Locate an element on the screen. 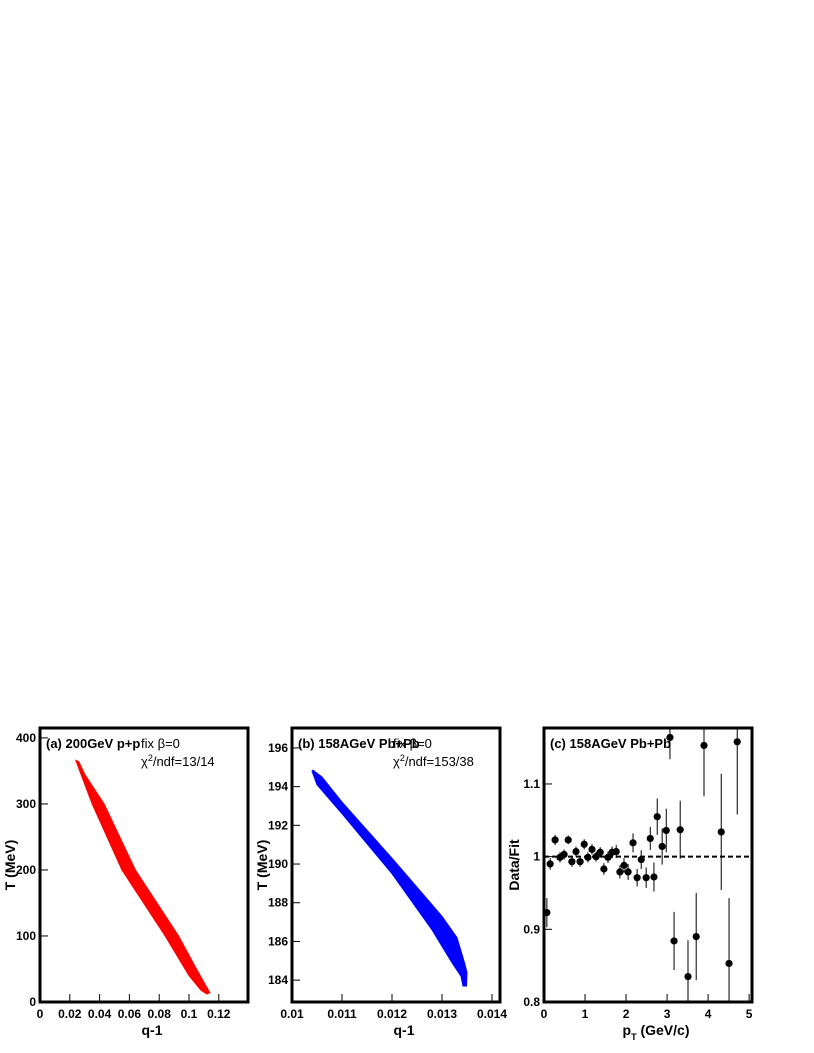  y-tick-label: 0 is located at coordinates (32, 1002).